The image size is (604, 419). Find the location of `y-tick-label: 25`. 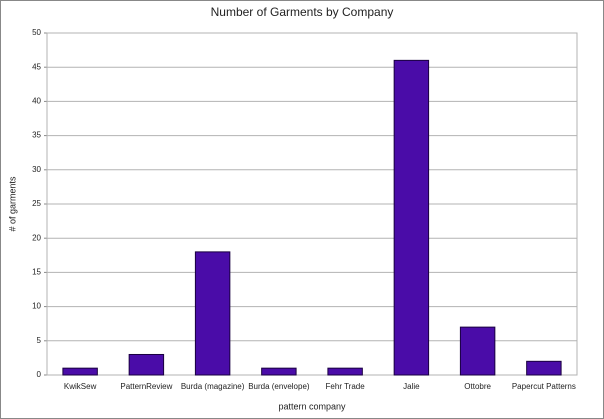

y-tick-label: 25 is located at coordinates (36, 203).